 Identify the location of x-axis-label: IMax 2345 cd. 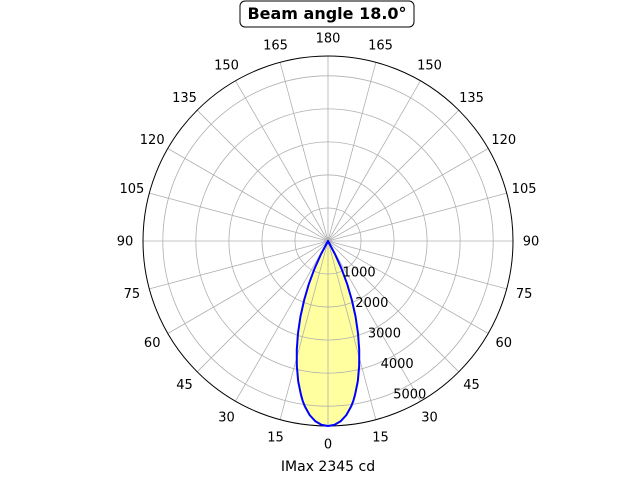
(328, 467).